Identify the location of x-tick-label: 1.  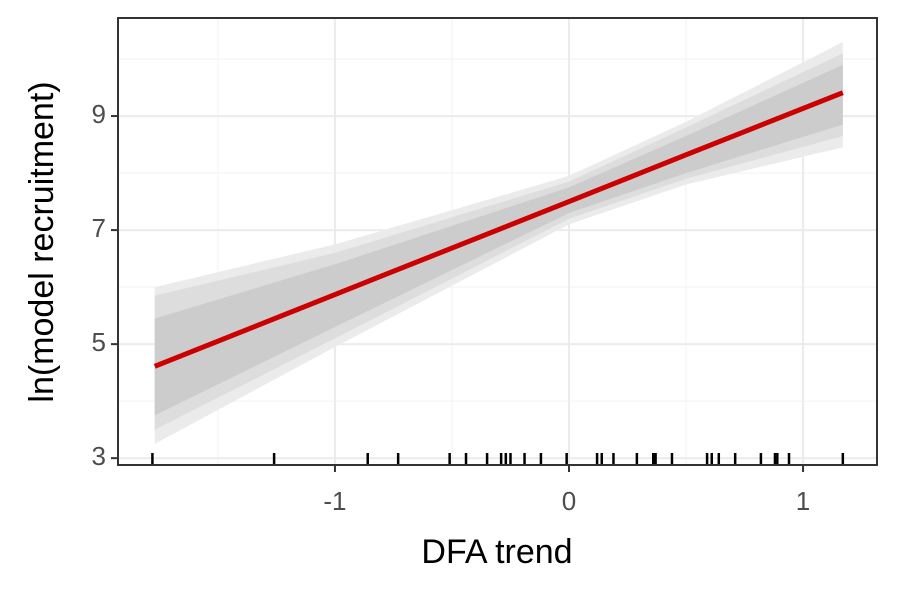
(803, 501).